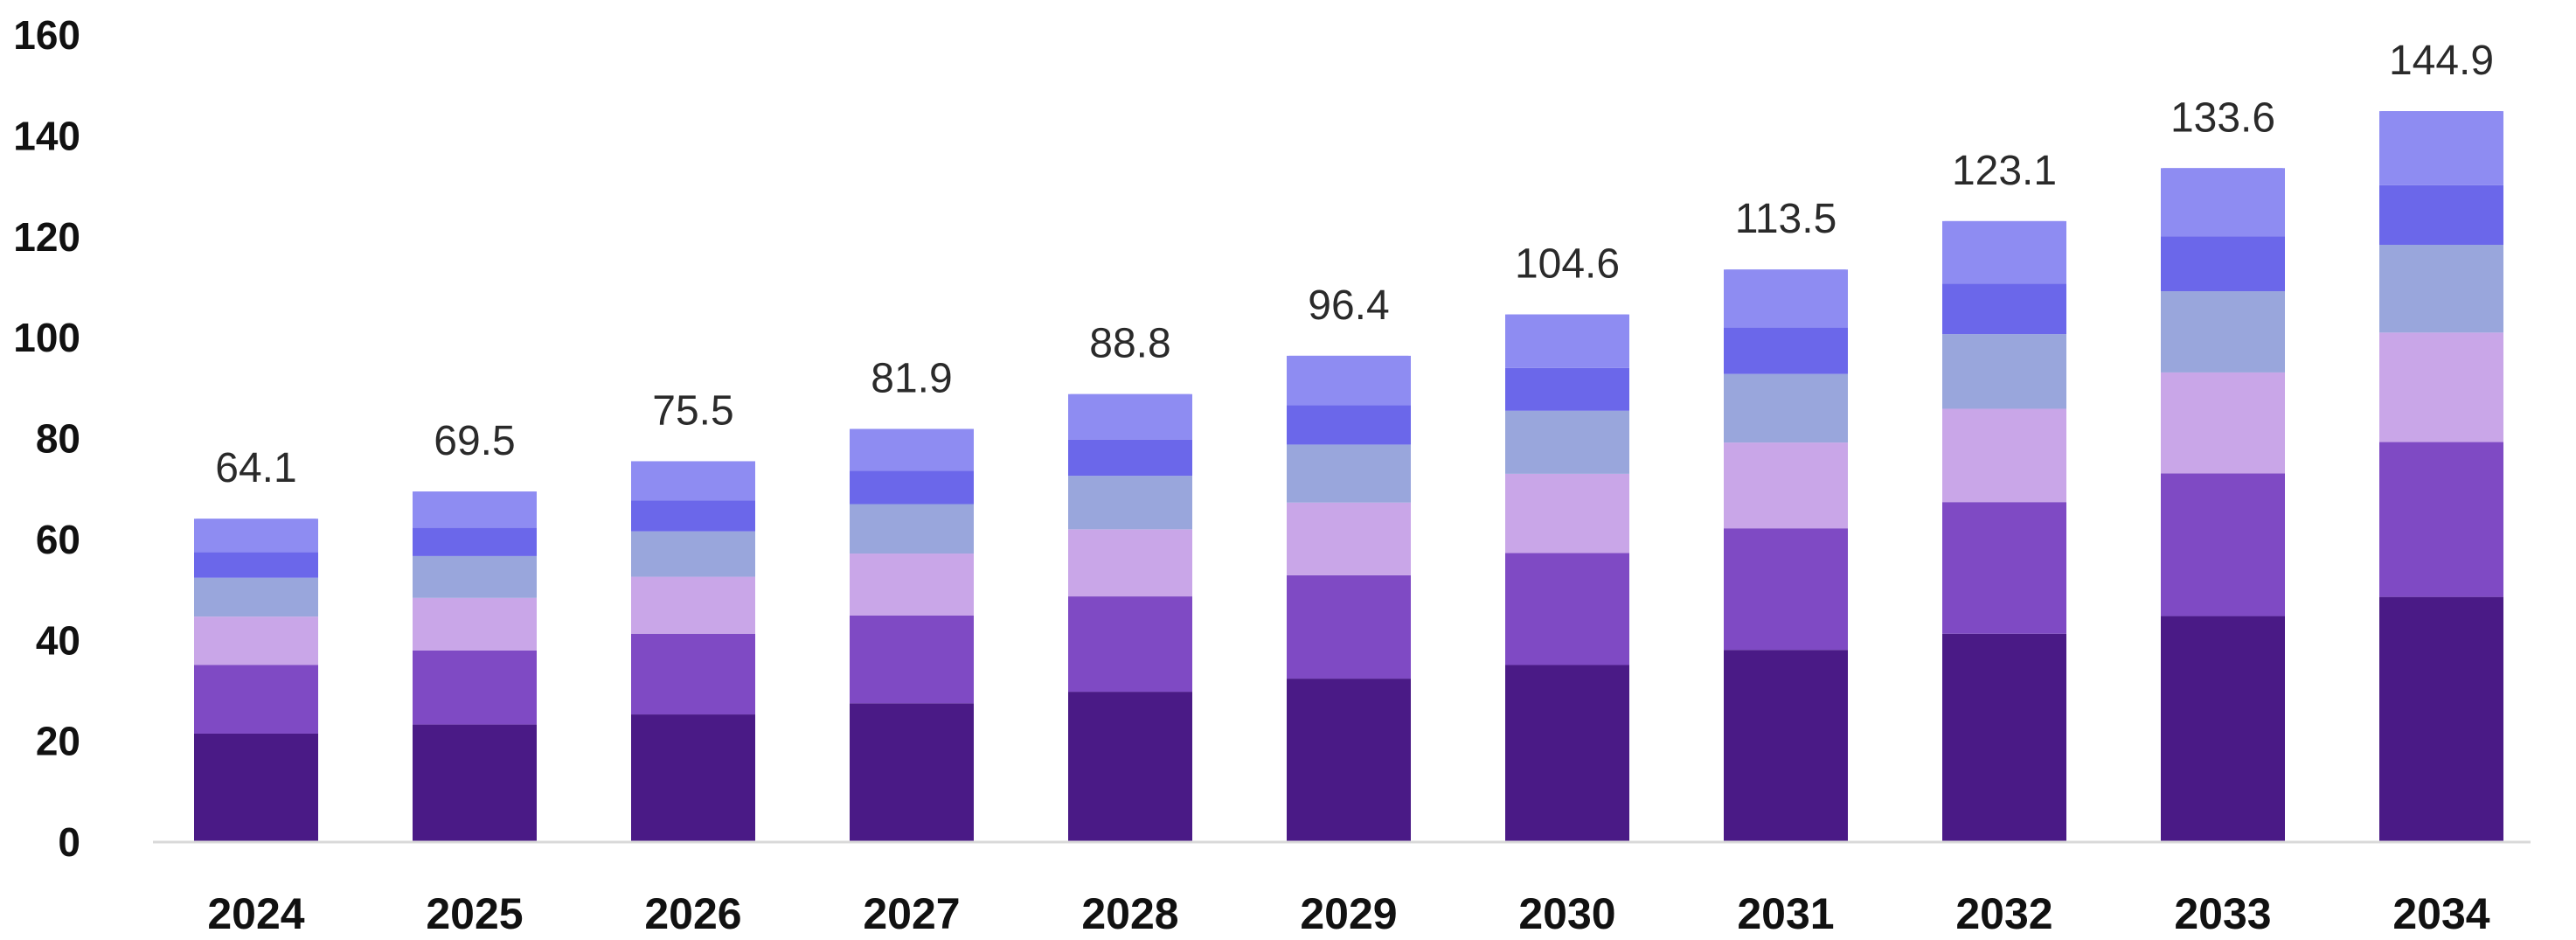 The image size is (2576, 940). I want to click on bar-stack-2032, so click(2004, 531).